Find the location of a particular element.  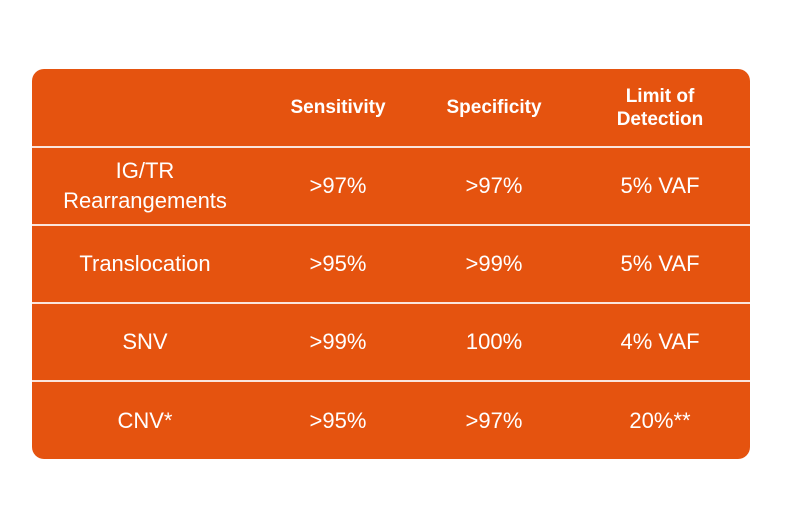

specificity-cell: 100% is located at coordinates (494, 341).